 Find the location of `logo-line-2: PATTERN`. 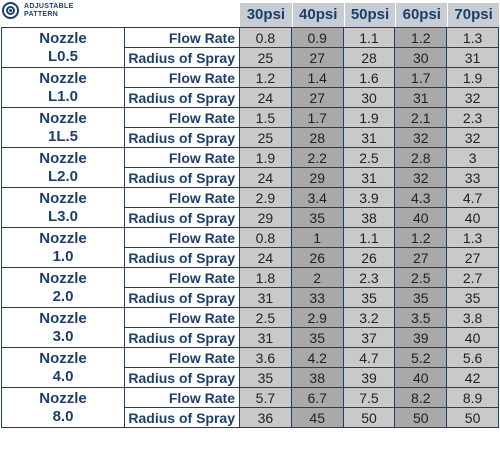

logo-line-2: PATTERN is located at coordinates (41, 14).